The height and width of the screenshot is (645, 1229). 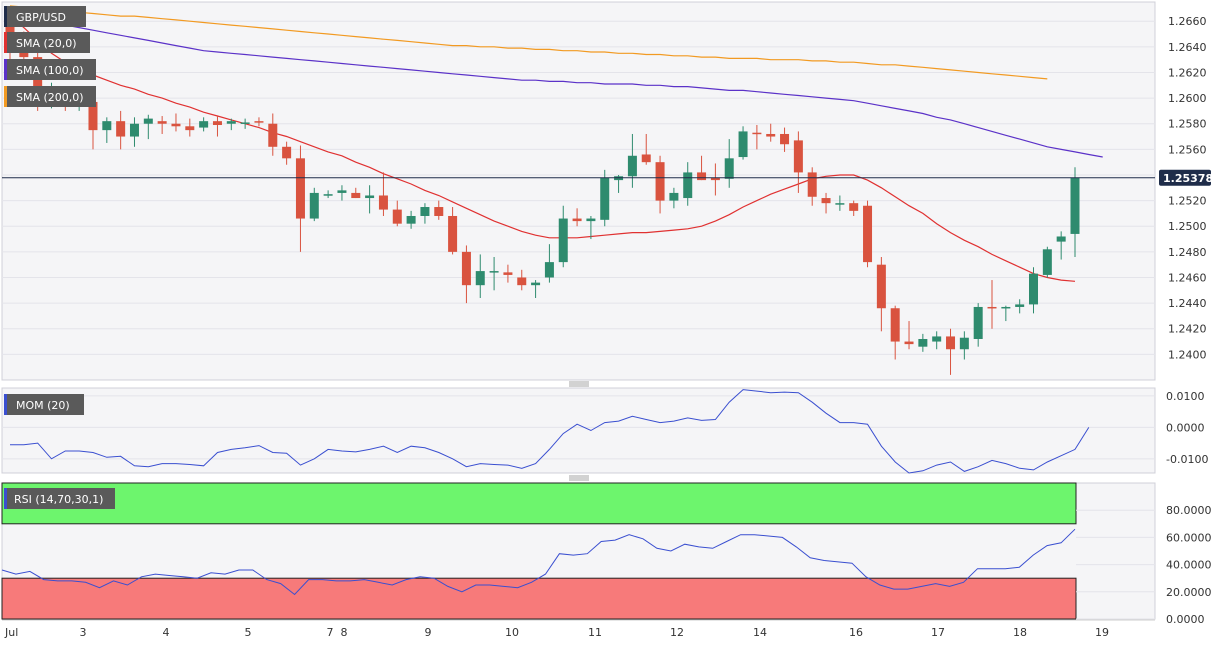 What do you see at coordinates (1187, 303) in the screenshot?
I see `price-tick-label: 1.2440` at bounding box center [1187, 303].